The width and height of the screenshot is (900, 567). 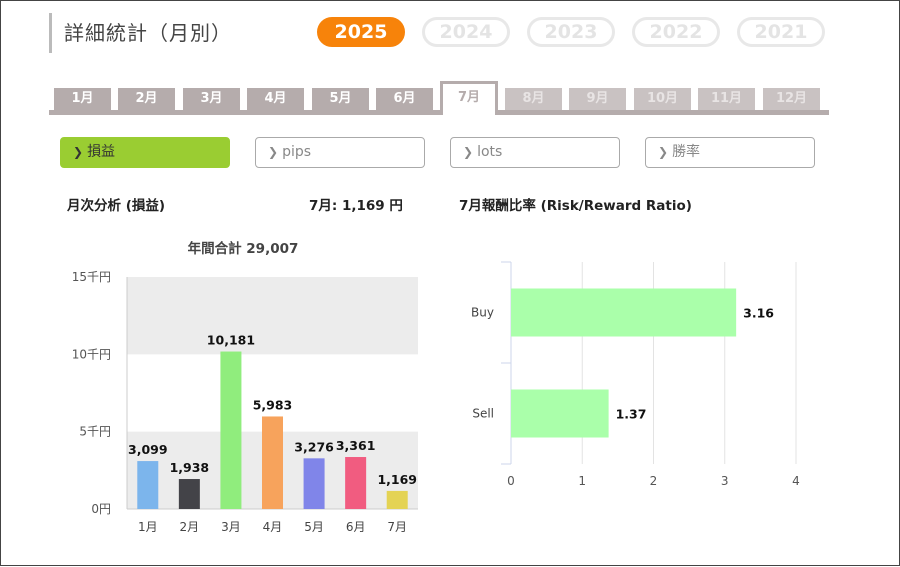 I want to click on y-tick-label: 0円, so click(x=101, y=509).